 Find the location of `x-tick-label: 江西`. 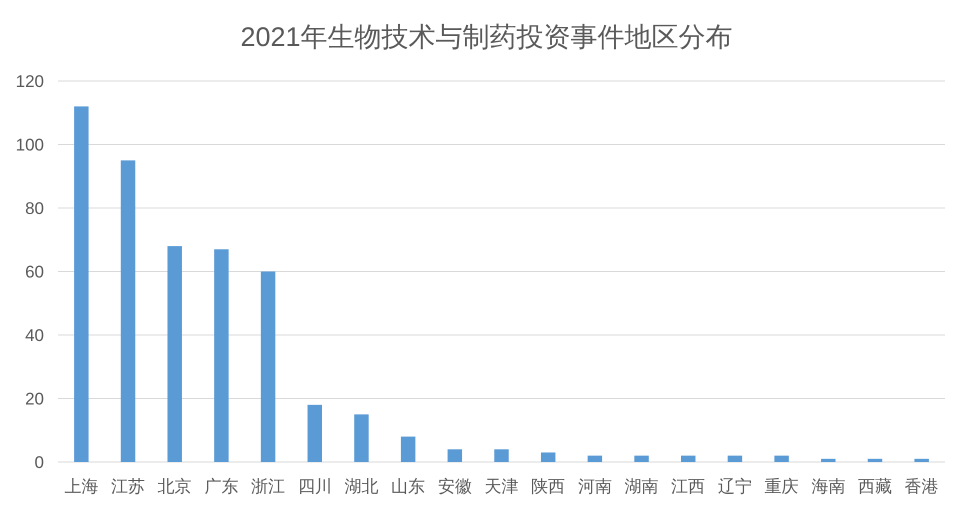

x-tick-label: 江西 is located at coordinates (688, 486).